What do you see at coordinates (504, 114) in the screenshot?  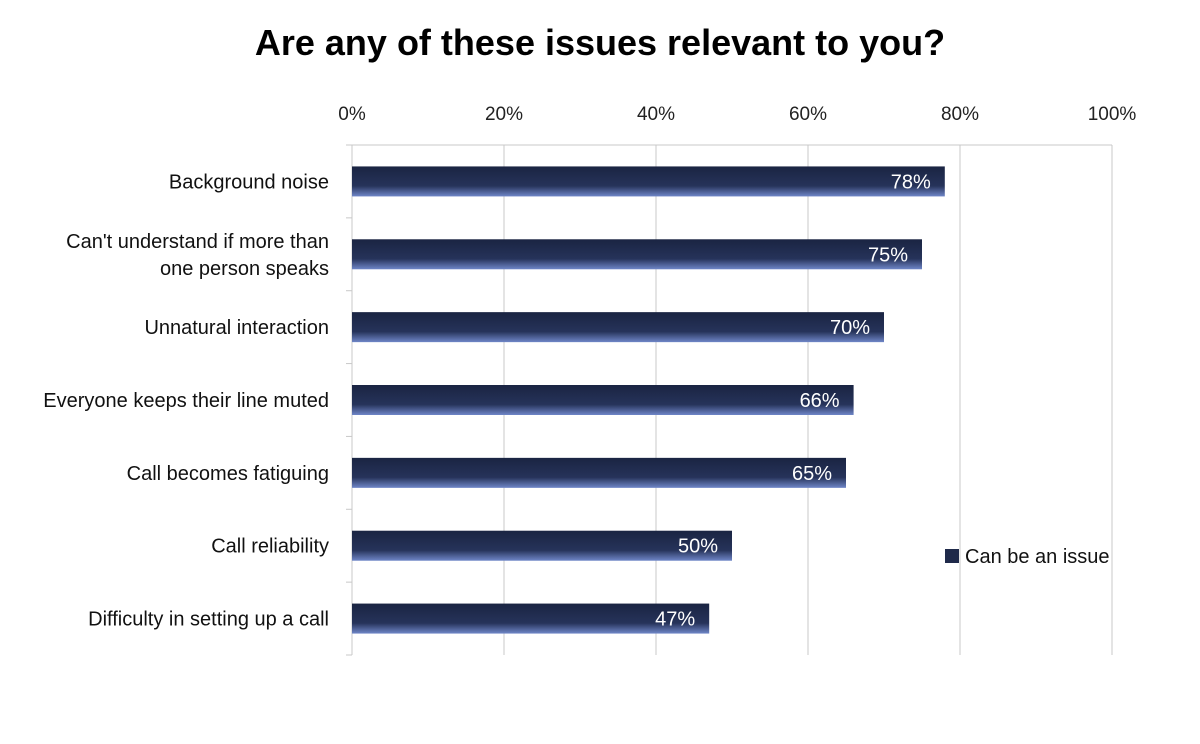 I see `x-tick-label: 20%` at bounding box center [504, 114].